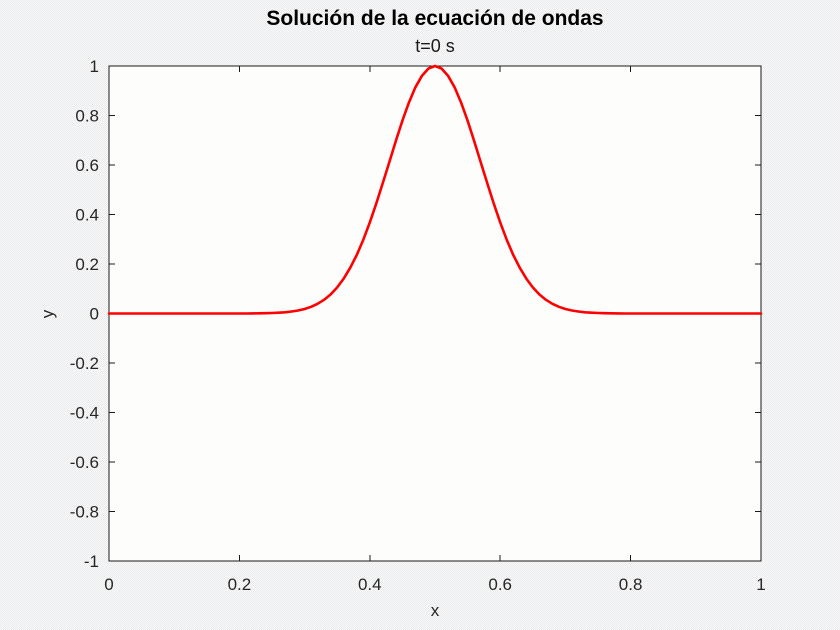  Describe the element at coordinates (435, 18) in the screenshot. I see `plot-title: Solución de la ecuación de ondas` at that location.